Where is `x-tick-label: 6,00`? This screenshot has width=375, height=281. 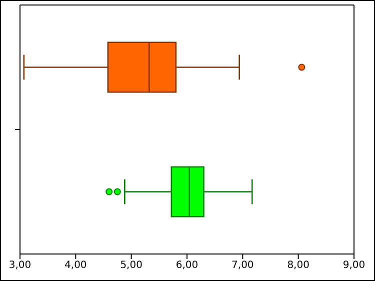
x-tick-label: 6,00 is located at coordinates (187, 266).